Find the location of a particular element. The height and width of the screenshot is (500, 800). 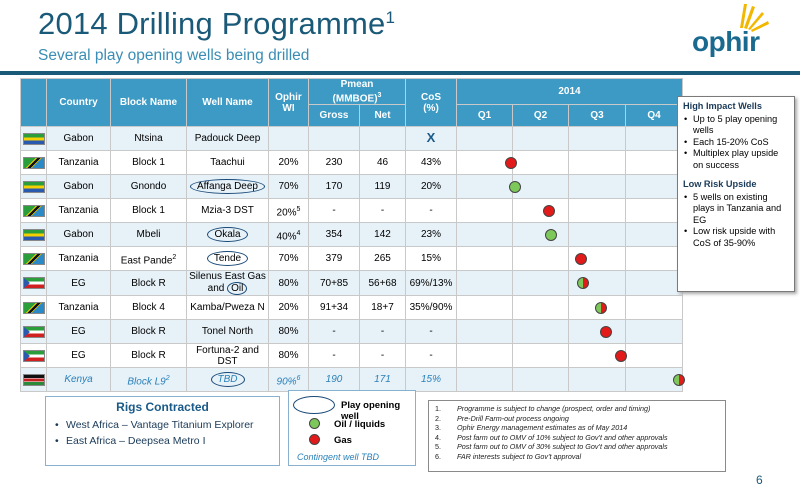

wi-cell: 80% is located at coordinates (288, 283).